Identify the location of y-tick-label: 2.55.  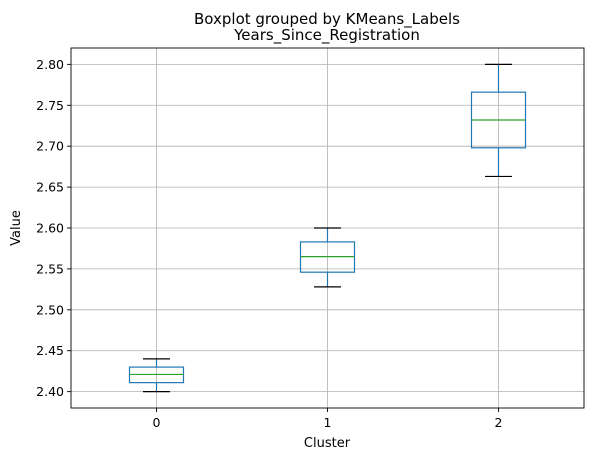
(50, 268).